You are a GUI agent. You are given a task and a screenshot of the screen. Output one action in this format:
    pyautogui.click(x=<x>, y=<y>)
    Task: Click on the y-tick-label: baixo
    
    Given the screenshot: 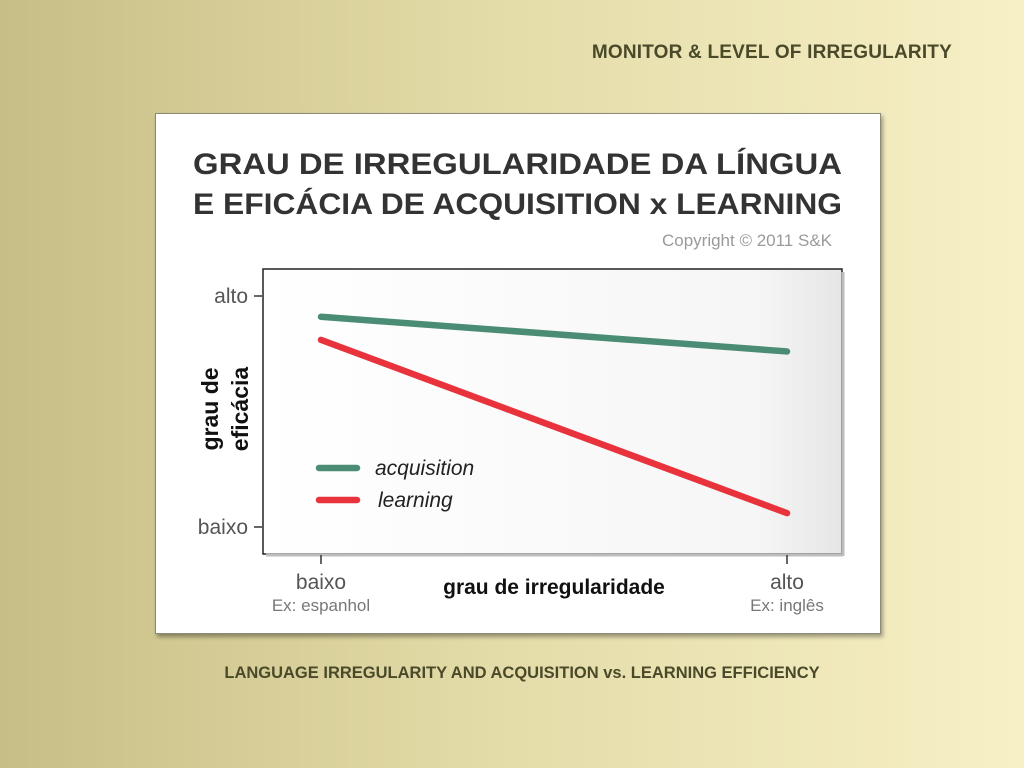 What is the action you would take?
    pyautogui.click(x=223, y=527)
    